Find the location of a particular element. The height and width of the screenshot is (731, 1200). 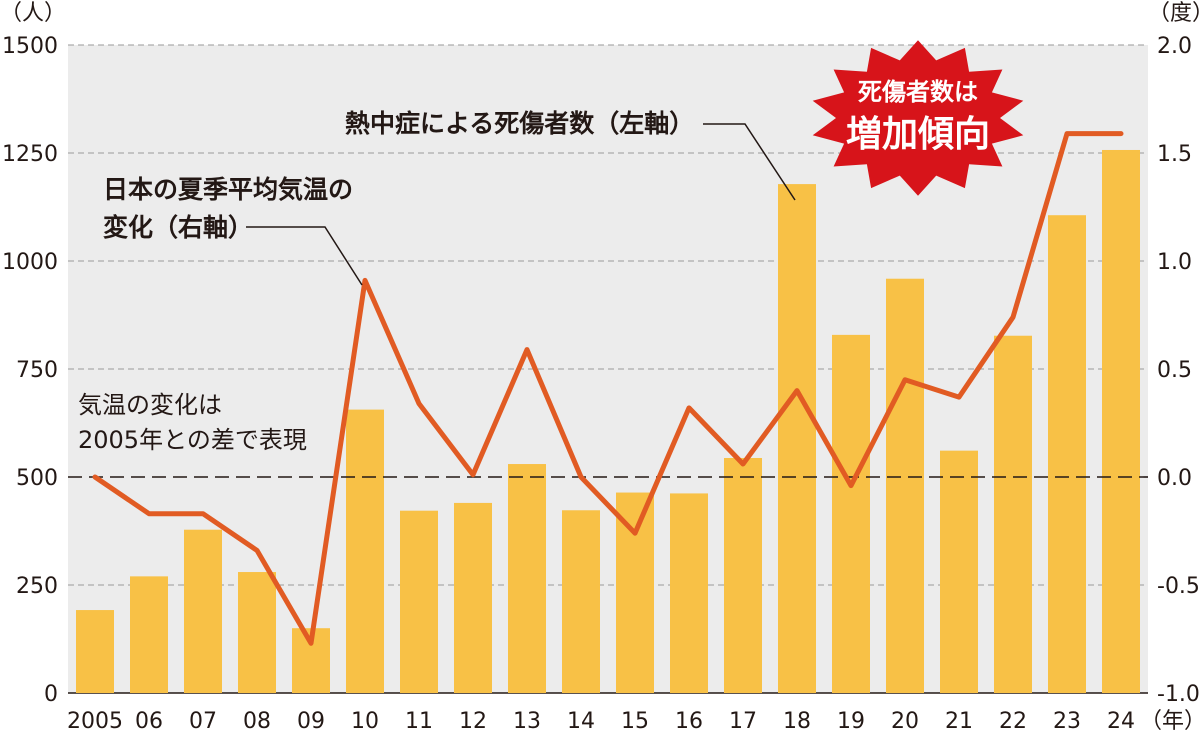

x-tick-label: 14 is located at coordinates (581, 720).